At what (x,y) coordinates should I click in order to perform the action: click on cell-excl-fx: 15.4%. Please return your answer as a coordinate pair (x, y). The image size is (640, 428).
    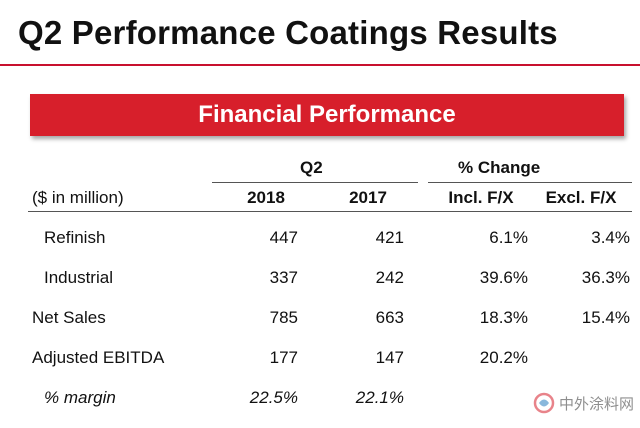
    Looking at the image, I should click on (605, 317).